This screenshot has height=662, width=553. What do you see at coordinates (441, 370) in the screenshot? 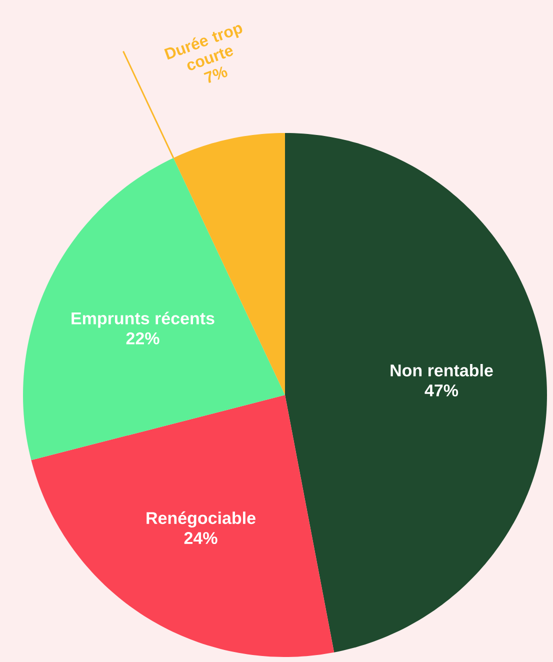
I see `slice-label: Non rentable` at bounding box center [441, 370].